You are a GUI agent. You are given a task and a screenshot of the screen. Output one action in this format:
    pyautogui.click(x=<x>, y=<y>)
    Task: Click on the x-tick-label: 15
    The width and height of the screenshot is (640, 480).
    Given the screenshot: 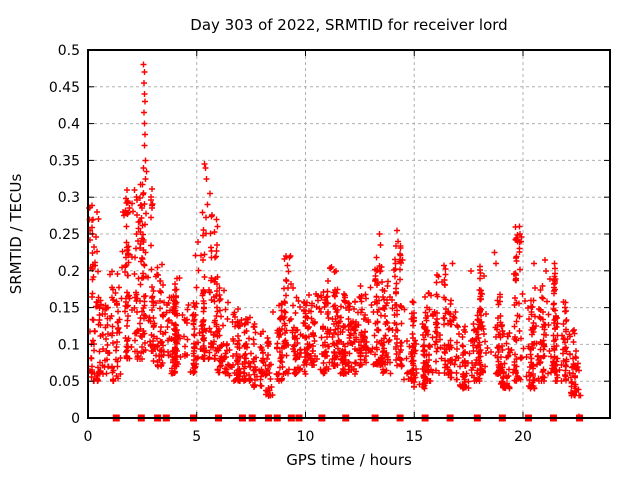 What is the action you would take?
    pyautogui.click(x=414, y=437)
    